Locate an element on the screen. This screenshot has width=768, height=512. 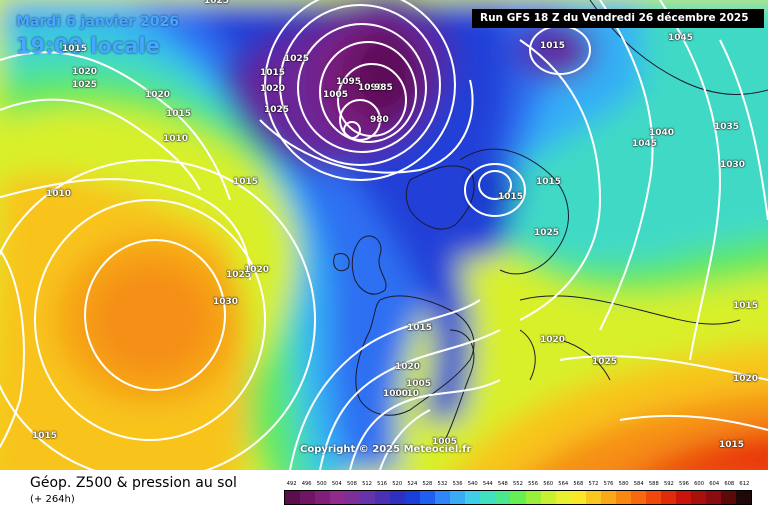
scale-swatches is located at coordinates (518, 497).